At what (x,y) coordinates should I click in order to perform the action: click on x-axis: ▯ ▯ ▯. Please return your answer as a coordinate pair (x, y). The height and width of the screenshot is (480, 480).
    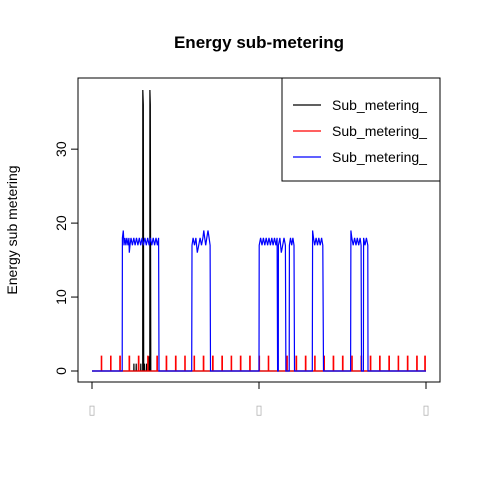
    Looking at the image, I should click on (259, 399).